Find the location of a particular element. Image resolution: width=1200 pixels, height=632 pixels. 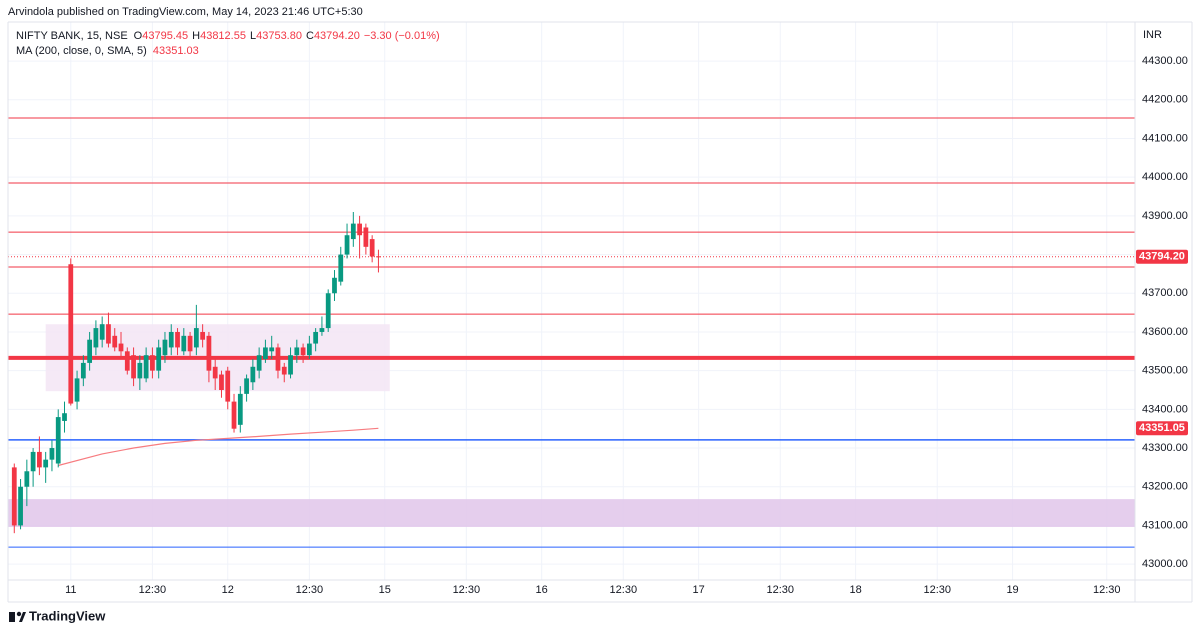

y-tick-label: 43900.00 is located at coordinates (1165, 216).